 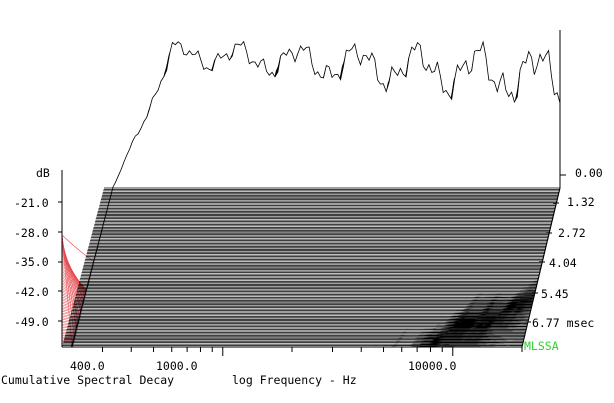 I want to click on x-tick-label: 400.0, so click(x=87, y=366).